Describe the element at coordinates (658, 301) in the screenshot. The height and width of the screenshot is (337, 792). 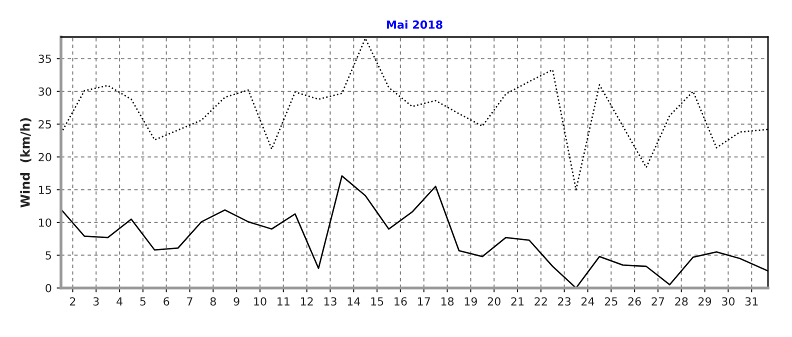
I see `x-tick-label: 27` at that location.